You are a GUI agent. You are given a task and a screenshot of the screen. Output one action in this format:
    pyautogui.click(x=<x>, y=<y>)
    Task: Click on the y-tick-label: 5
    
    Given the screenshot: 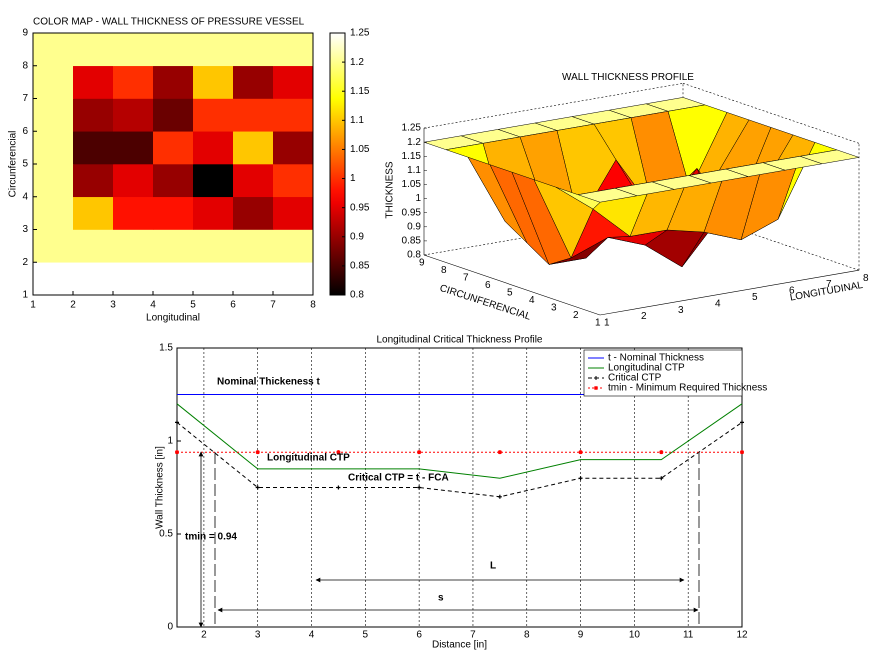 What is the action you would take?
    pyautogui.click(x=510, y=293)
    